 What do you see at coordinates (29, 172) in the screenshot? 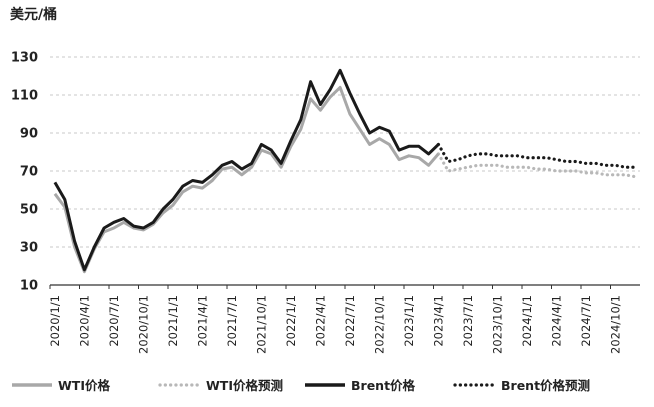
I see `y-tick-label: 70` at bounding box center [29, 172].